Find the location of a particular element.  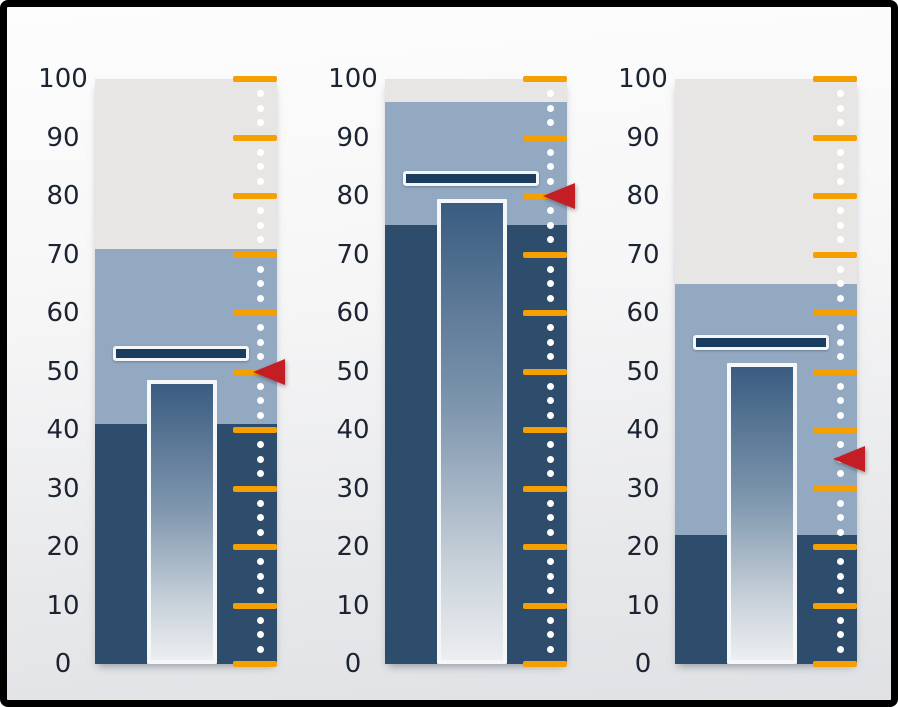

target-line is located at coordinates (181, 354).